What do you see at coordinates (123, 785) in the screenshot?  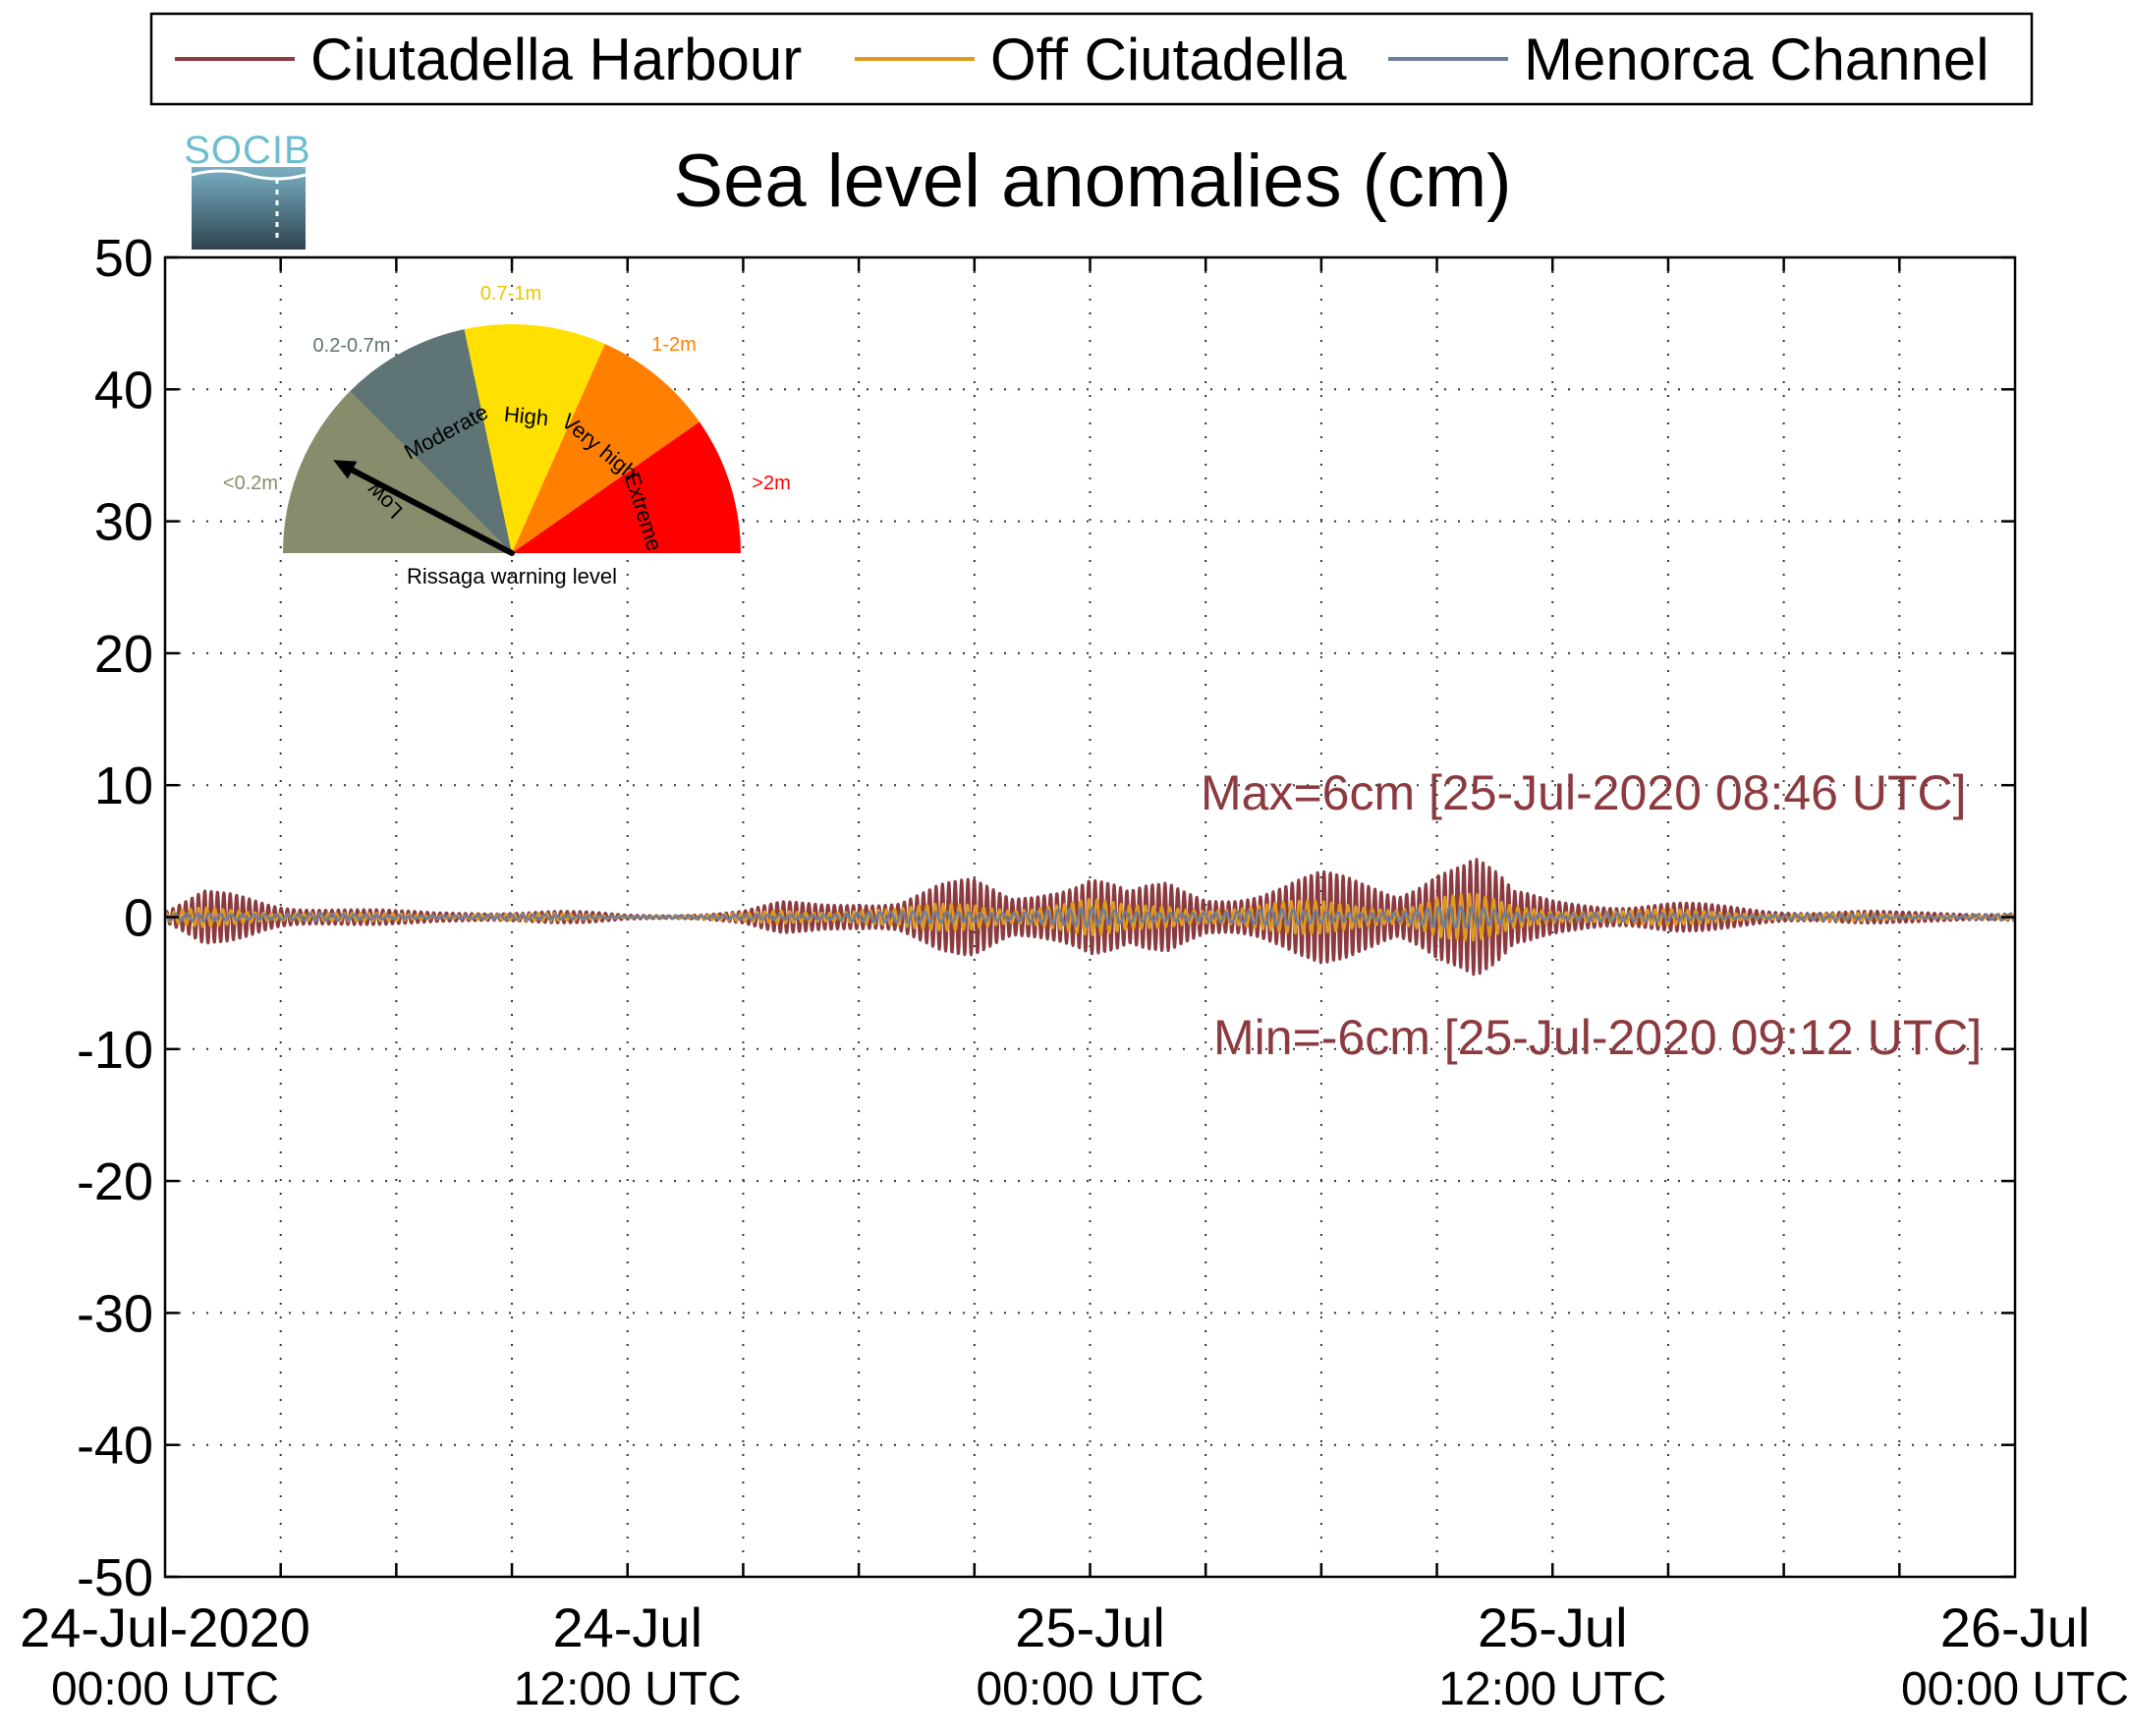 I see `y-tick-label: 10` at bounding box center [123, 785].